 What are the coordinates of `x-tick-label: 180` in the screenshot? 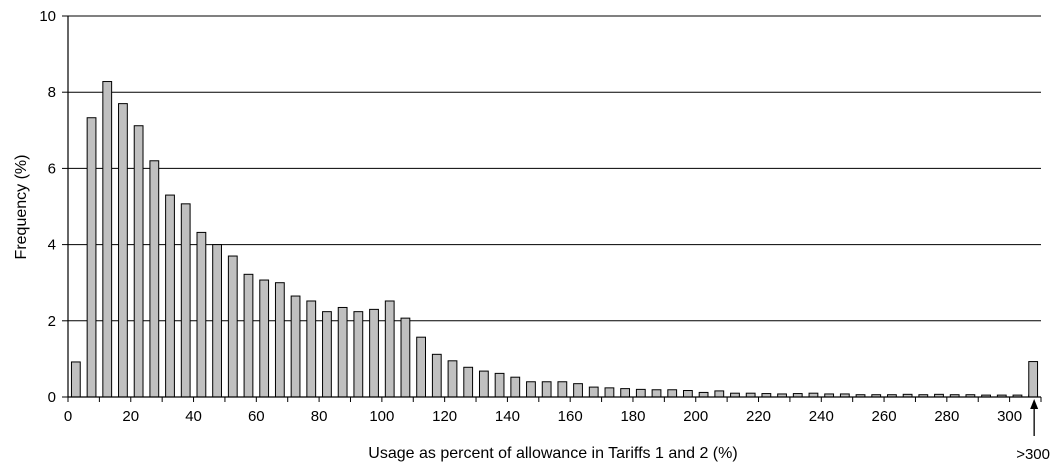 It's located at (632, 416).